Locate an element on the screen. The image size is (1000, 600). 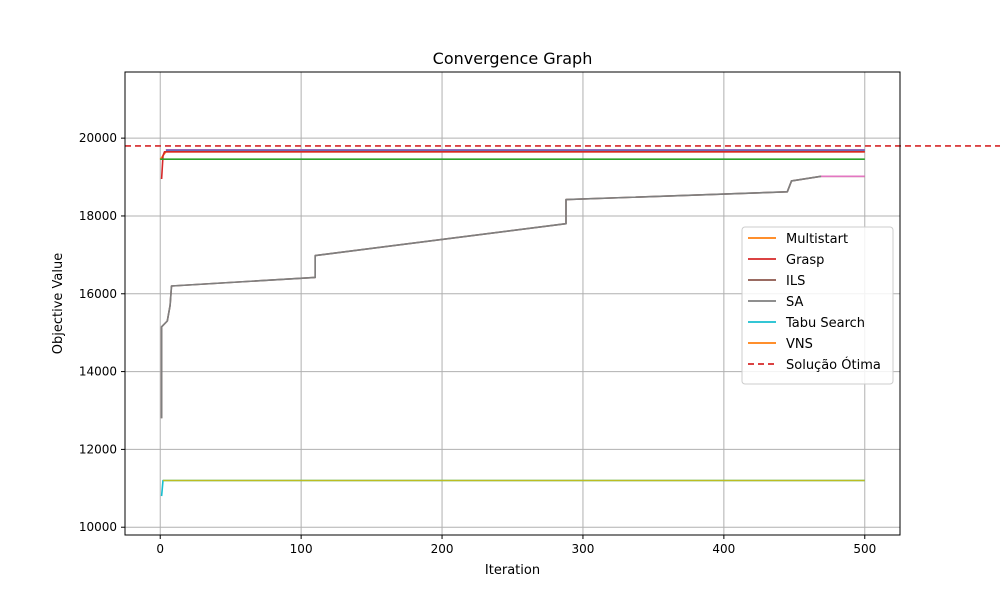
legend-entry-label: Grasp is located at coordinates (805, 260).